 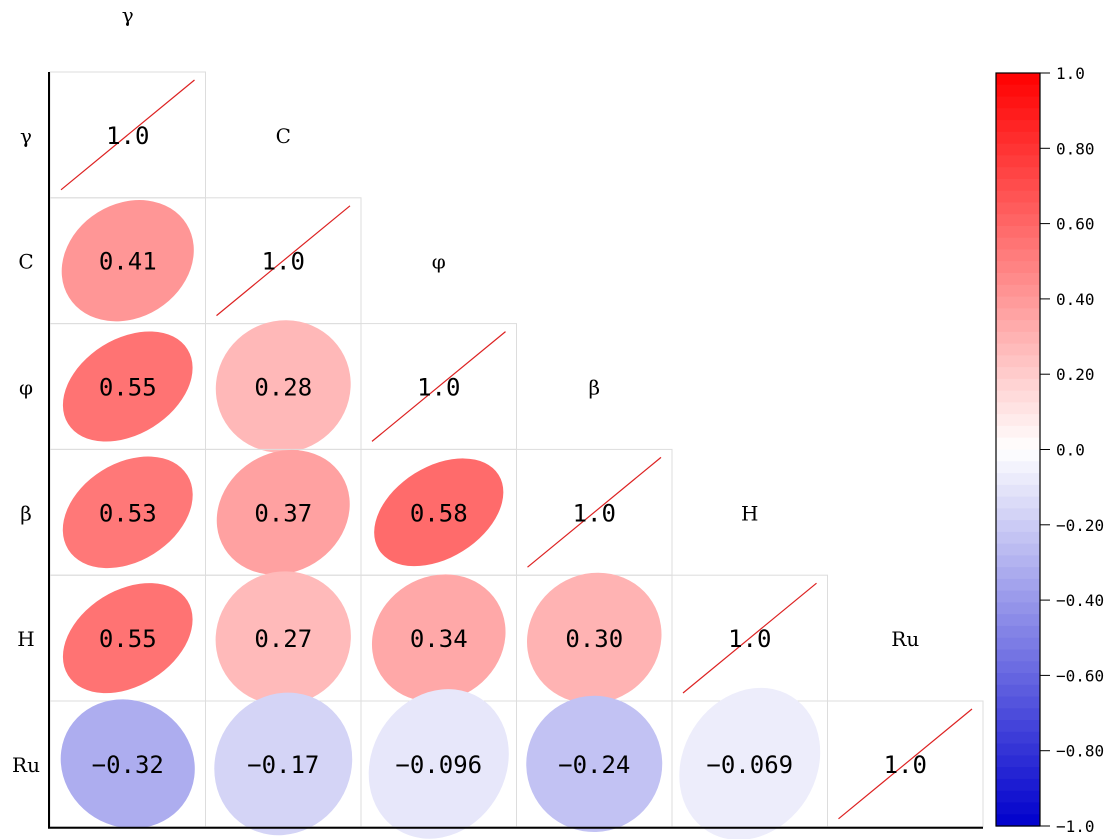 What do you see at coordinates (1075, 374) in the screenshot?
I see `colorbar-tick-label: 0.20` at bounding box center [1075, 374].